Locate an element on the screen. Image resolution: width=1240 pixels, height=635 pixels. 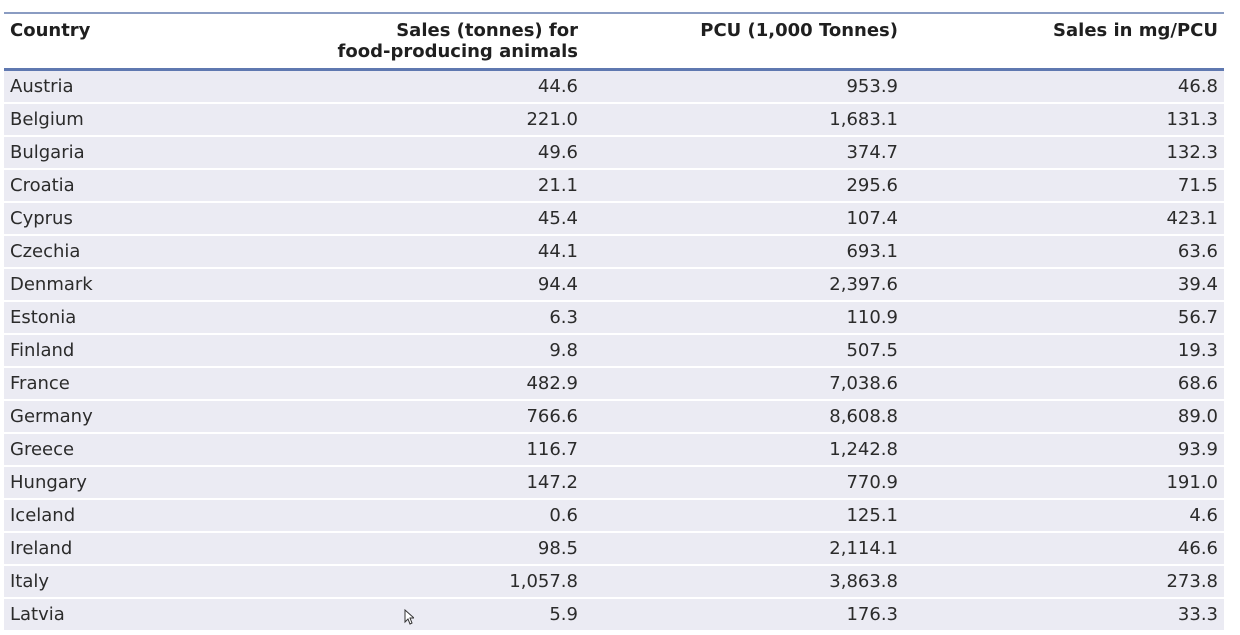
table-row: Austria 44.6 953.9 46.8 is located at coordinates (614, 86).